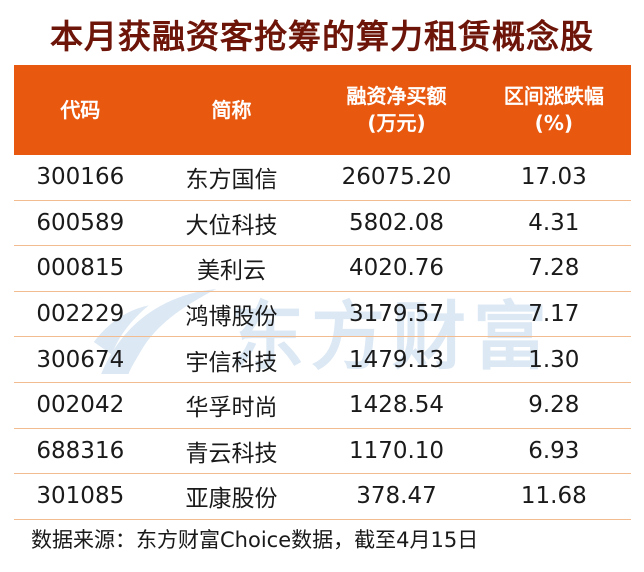  Describe the element at coordinates (396, 314) in the screenshot. I see `cell-net-buy: 3179.57` at that location.